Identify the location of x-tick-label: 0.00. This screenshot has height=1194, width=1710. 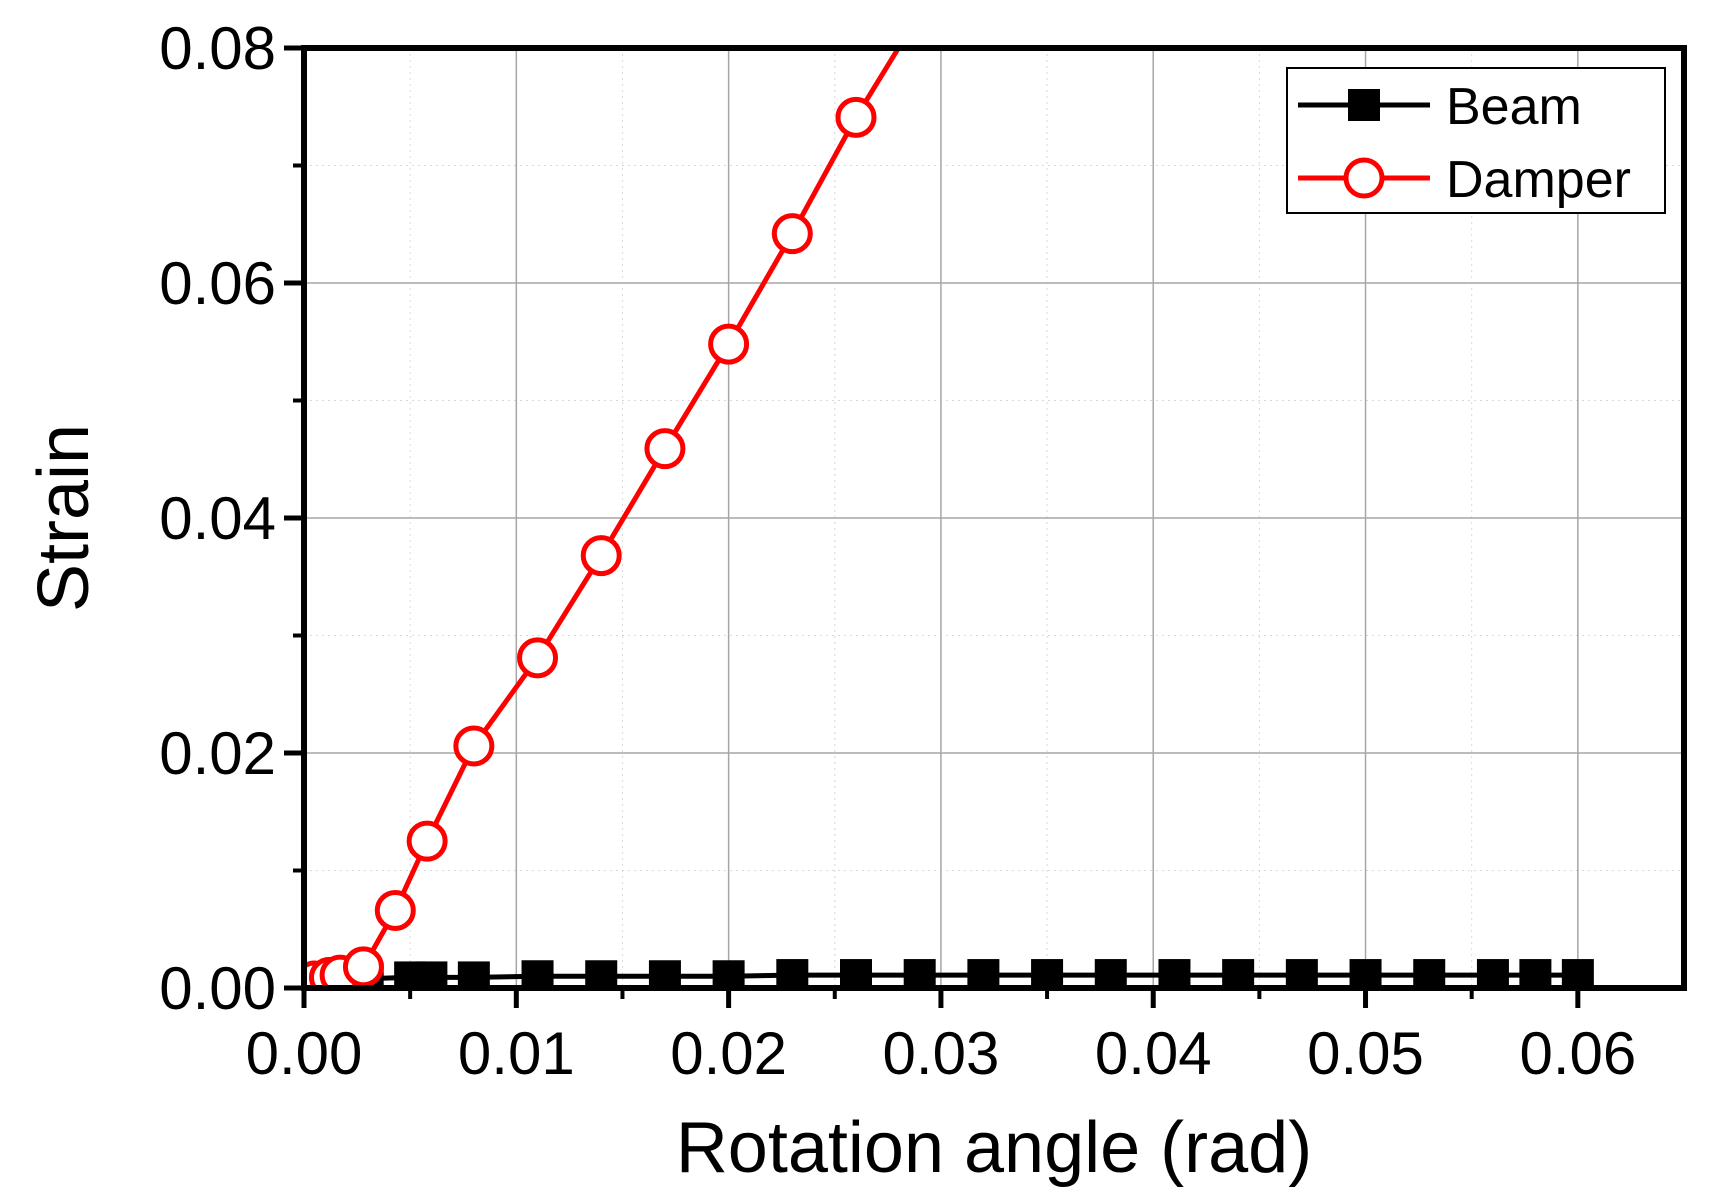
(304, 1053).